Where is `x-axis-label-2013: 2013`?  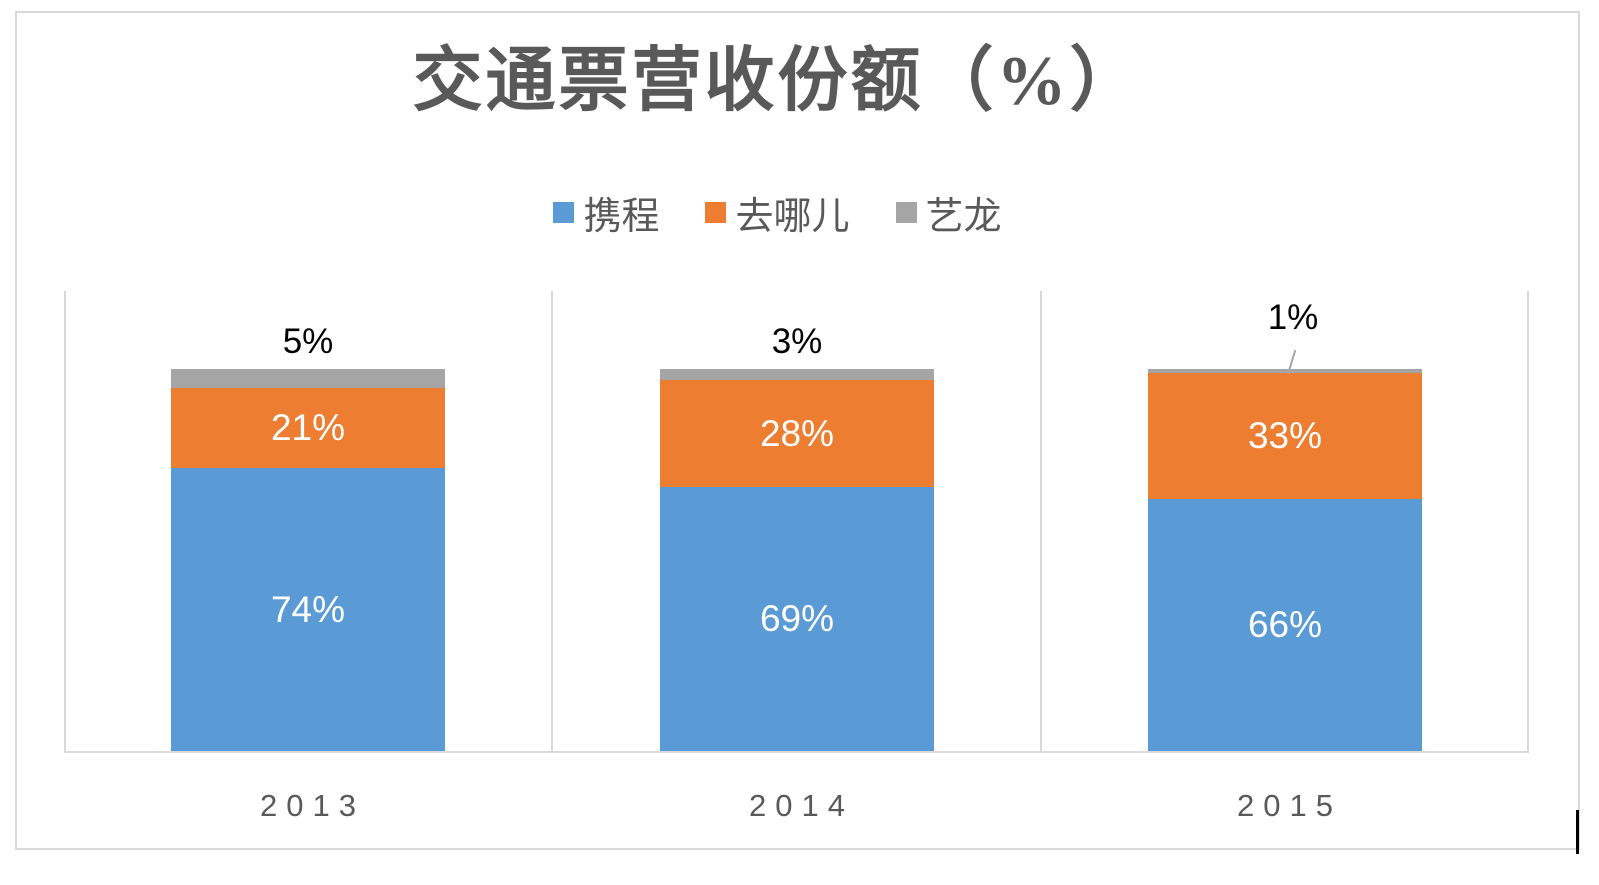 x-axis-label-2013: 2013 is located at coordinates (312, 805).